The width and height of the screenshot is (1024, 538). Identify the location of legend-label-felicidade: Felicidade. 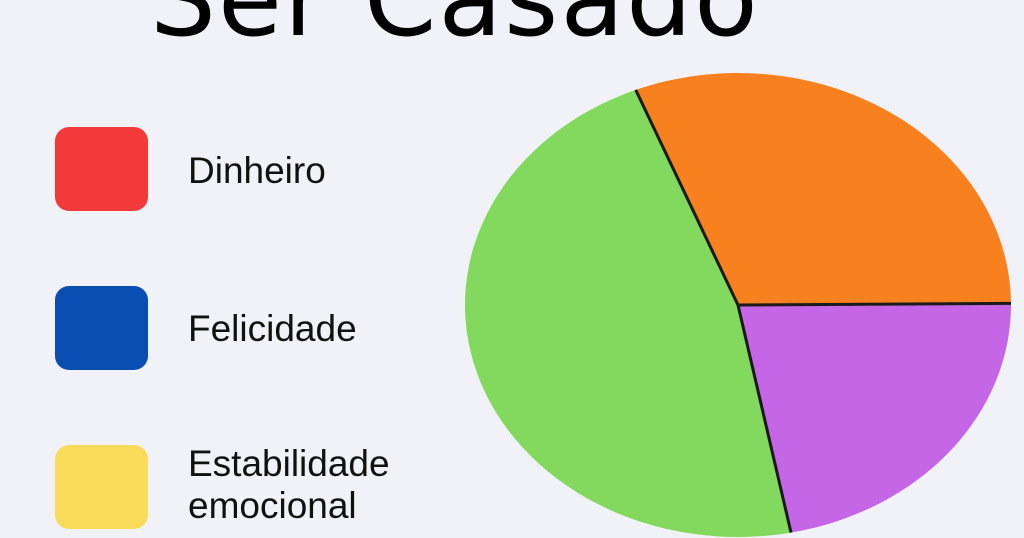
(272, 328).